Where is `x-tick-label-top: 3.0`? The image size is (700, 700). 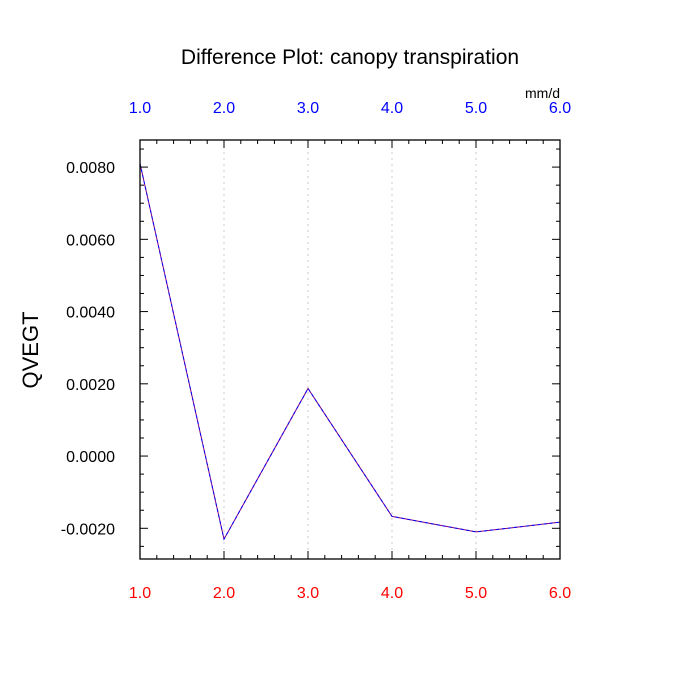
x-tick-label-top: 3.0 is located at coordinates (308, 108).